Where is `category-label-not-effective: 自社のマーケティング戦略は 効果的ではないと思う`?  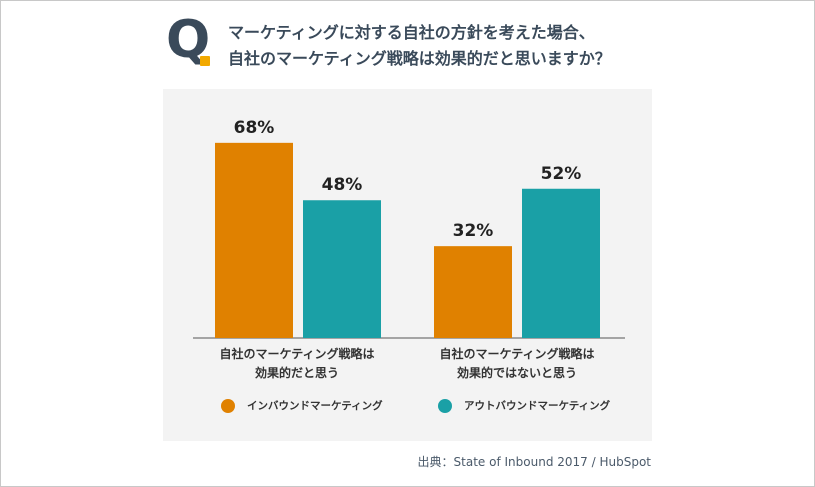
category-label-not-effective: 自社のマーケティング戦略は 効果的ではないと思う is located at coordinates (517, 364).